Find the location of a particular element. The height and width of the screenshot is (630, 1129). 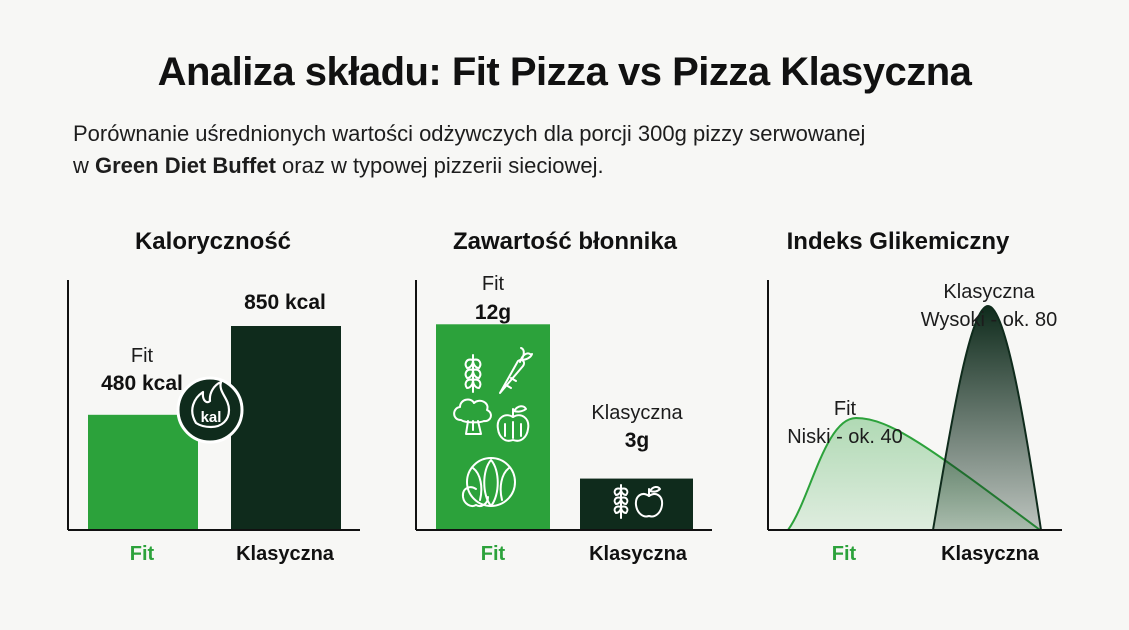

calories-cat-fit: Fit is located at coordinates (142, 554).